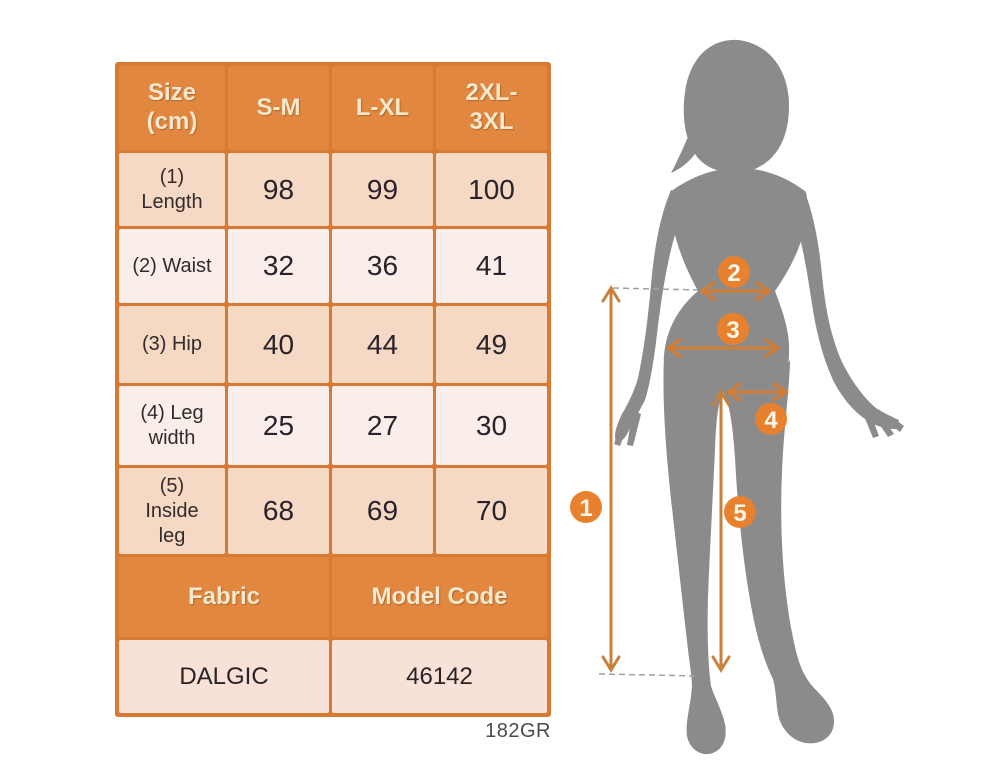  Describe the element at coordinates (172, 425) in the screenshot. I see `row-label-leg-width: (4) Leg width` at that location.